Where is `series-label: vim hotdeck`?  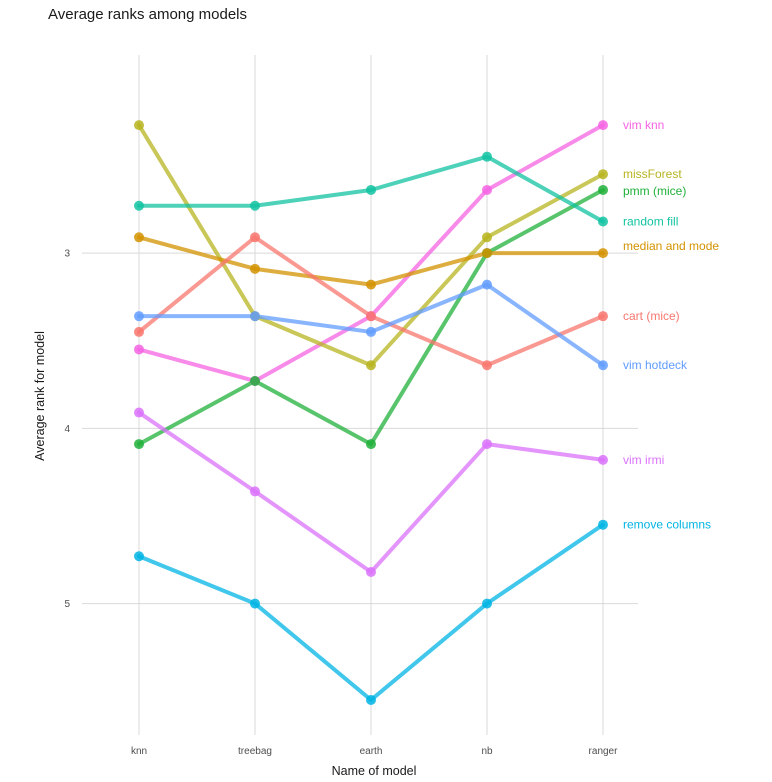
series-label: vim hotdeck is located at coordinates (655, 365).